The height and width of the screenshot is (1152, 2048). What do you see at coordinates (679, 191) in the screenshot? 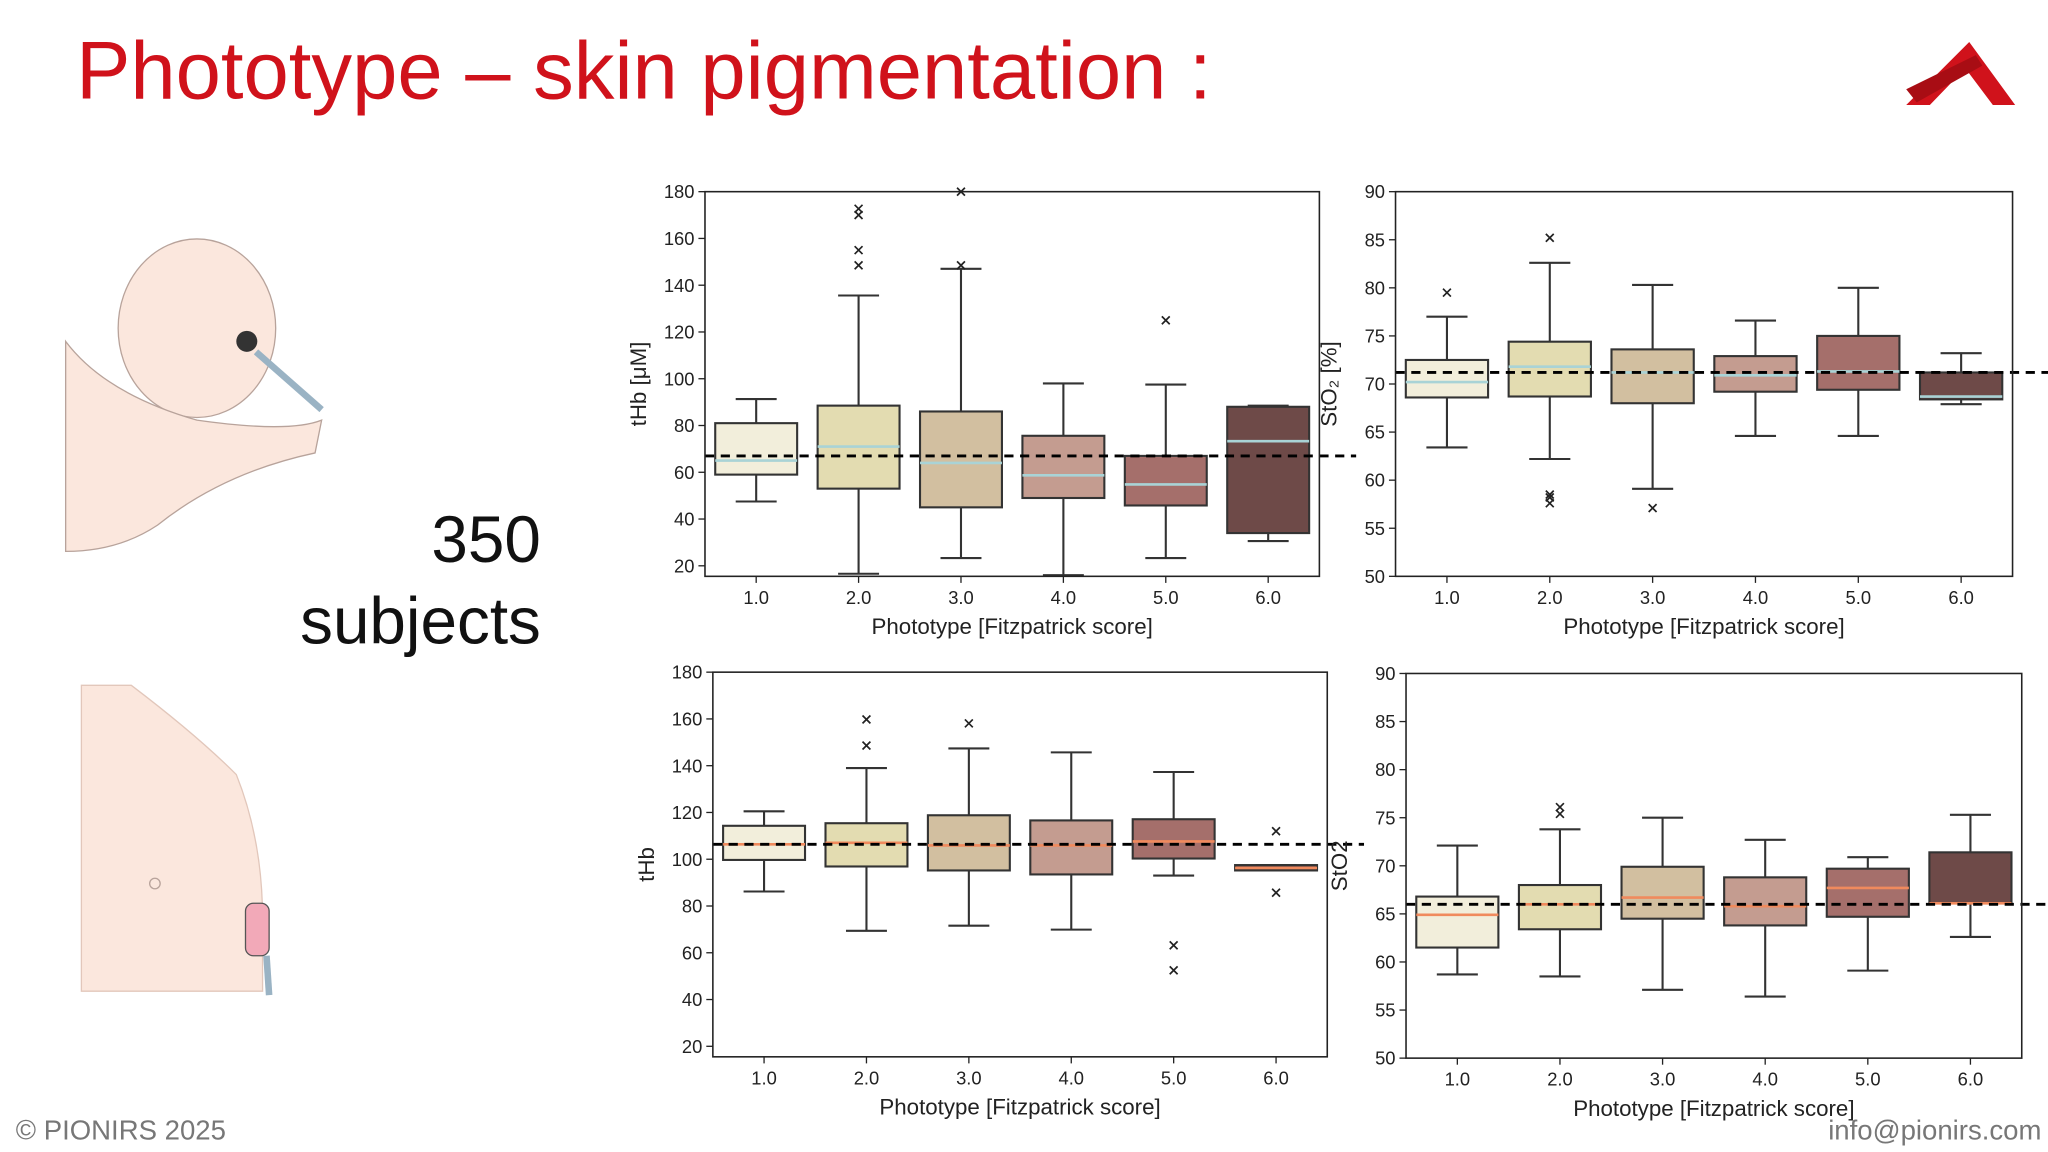
I see `y-tick-label: 180` at bounding box center [679, 191].